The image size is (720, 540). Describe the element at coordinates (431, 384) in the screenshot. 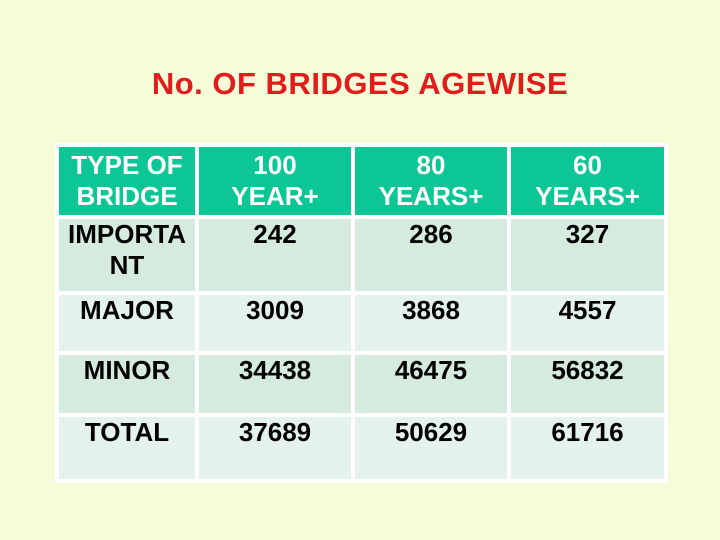

I see `value-cell: 46475` at that location.